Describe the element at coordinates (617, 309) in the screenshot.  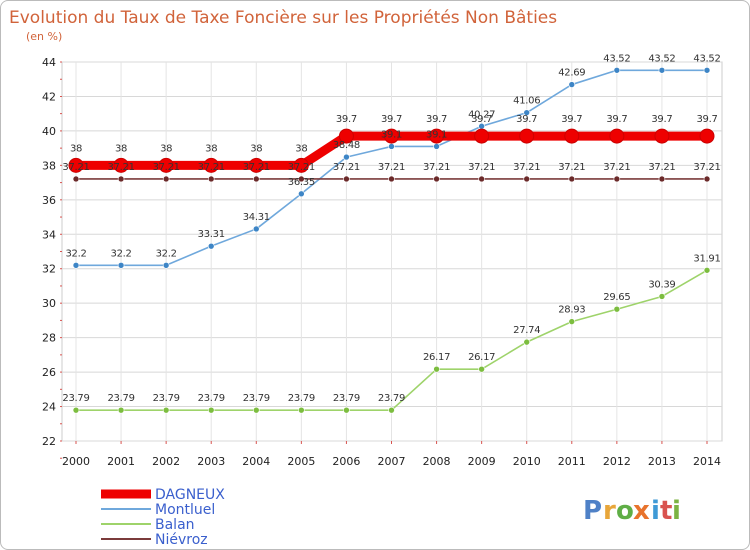
I see `point-balan-2012` at that location.